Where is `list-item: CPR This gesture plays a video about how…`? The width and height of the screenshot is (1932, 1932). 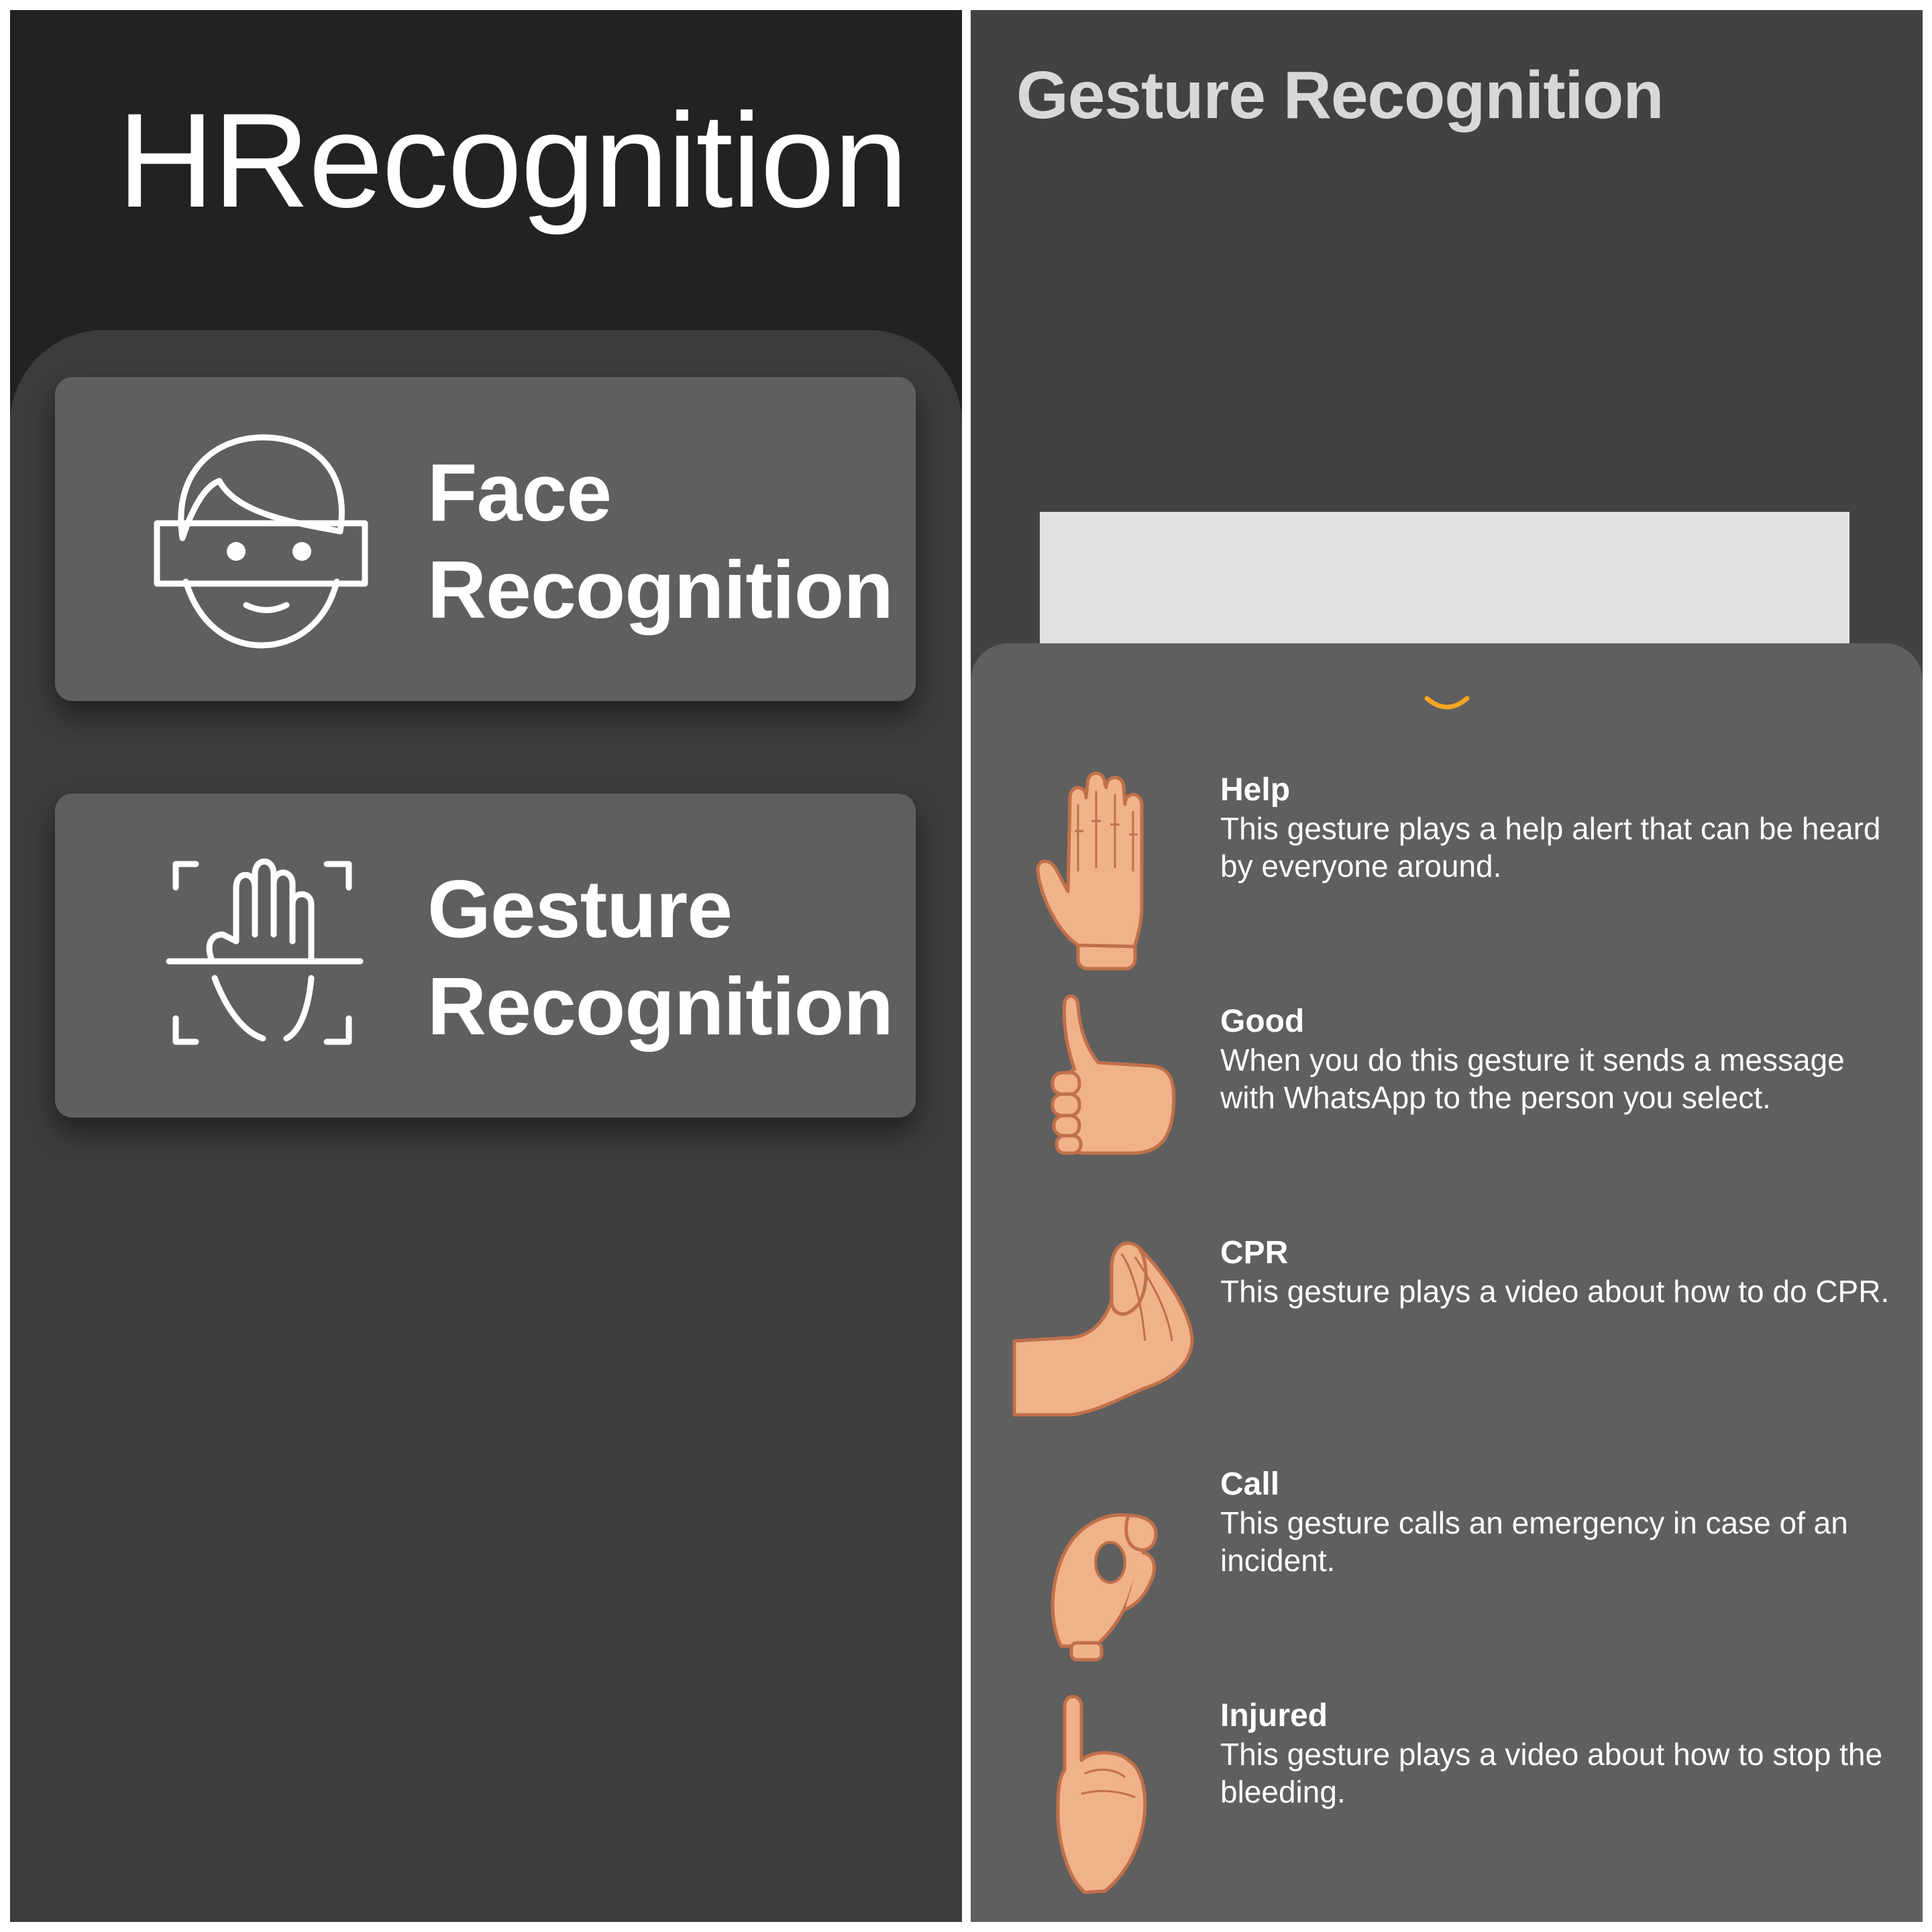
list-item: CPR This gesture plays a video about how… is located at coordinates (1447, 1344).